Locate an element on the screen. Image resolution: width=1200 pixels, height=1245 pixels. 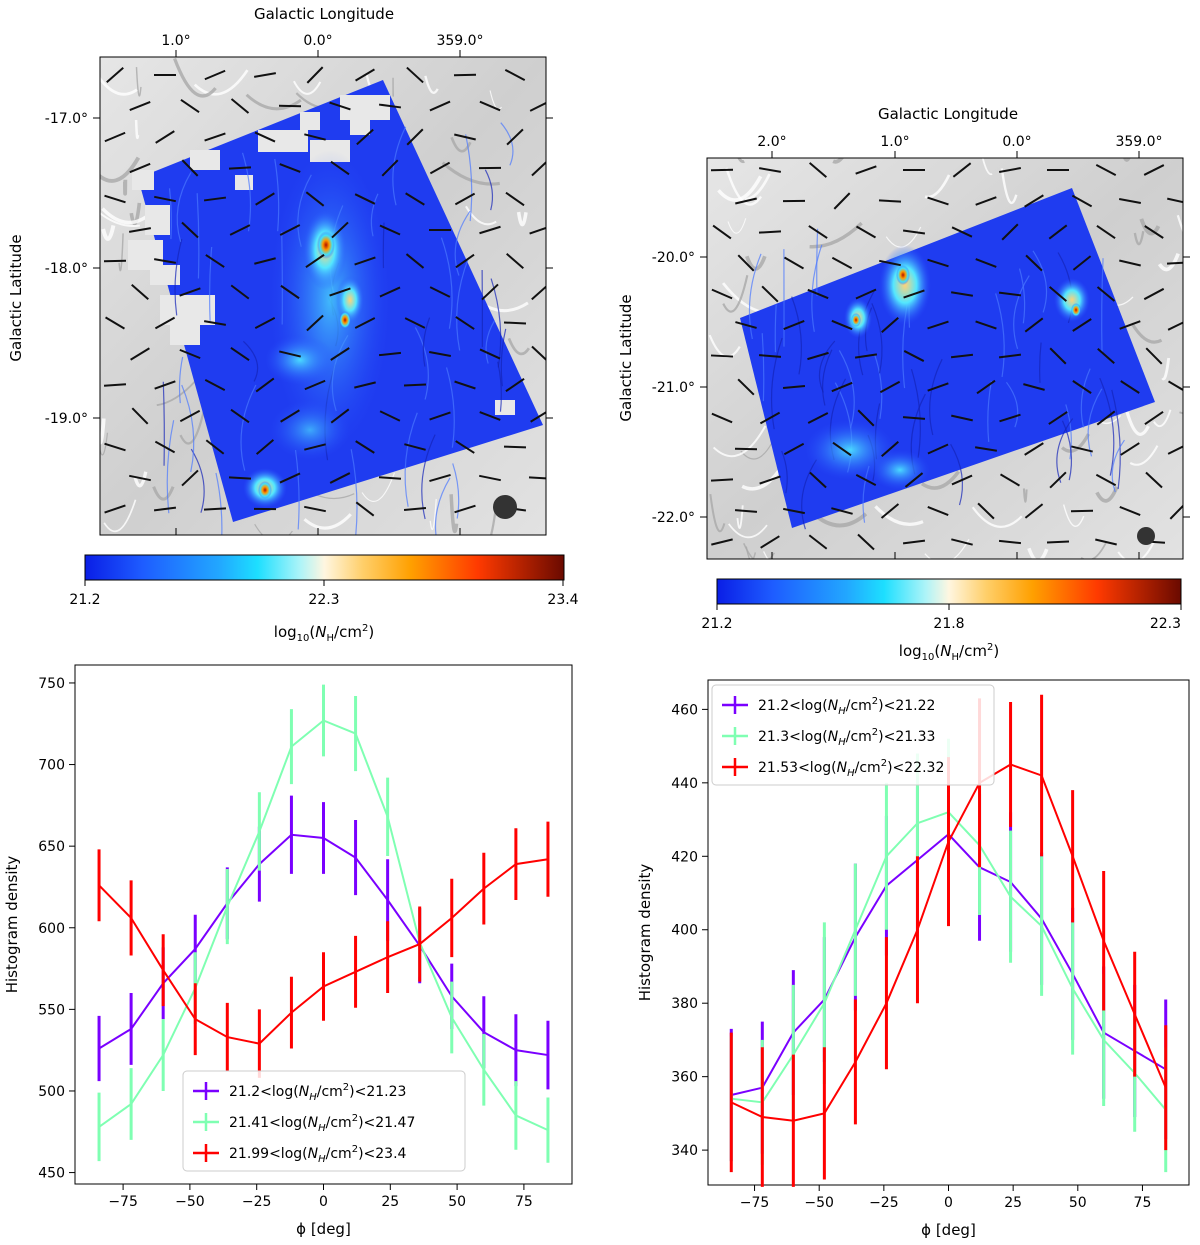
y-tick-label: 420 is located at coordinates (684, 857).